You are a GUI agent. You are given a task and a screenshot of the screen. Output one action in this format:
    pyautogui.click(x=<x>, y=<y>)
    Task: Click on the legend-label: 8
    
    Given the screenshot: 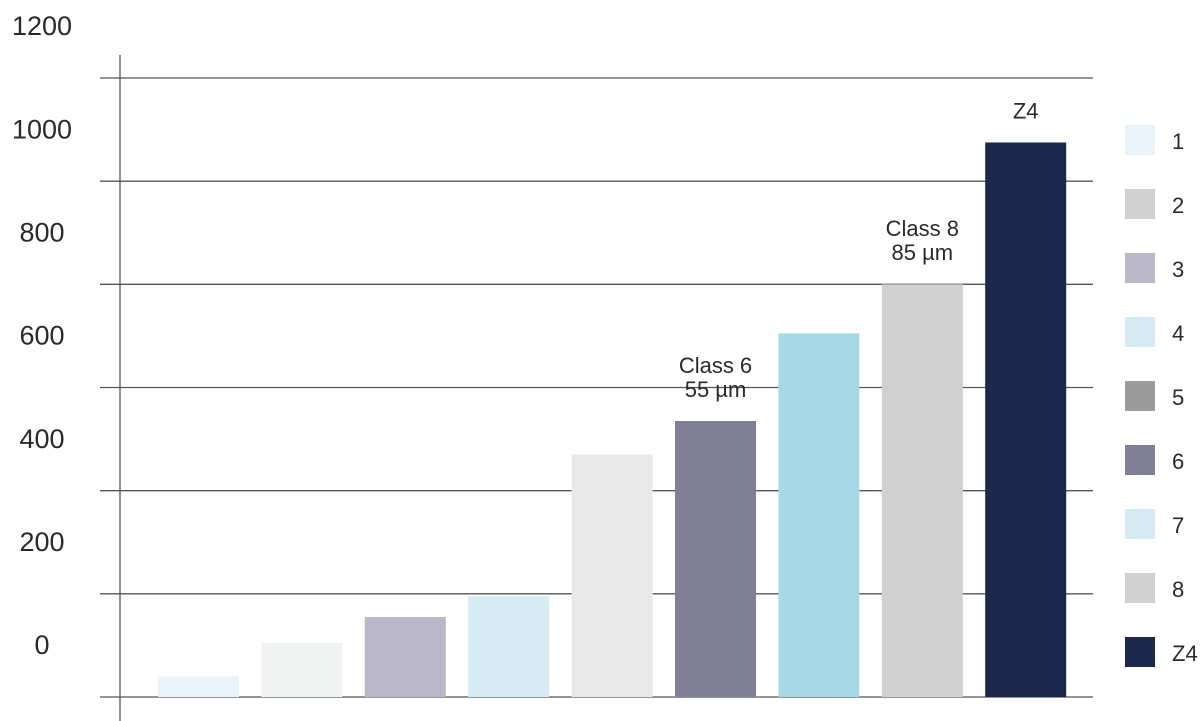 What is the action you would take?
    pyautogui.click(x=1178, y=589)
    